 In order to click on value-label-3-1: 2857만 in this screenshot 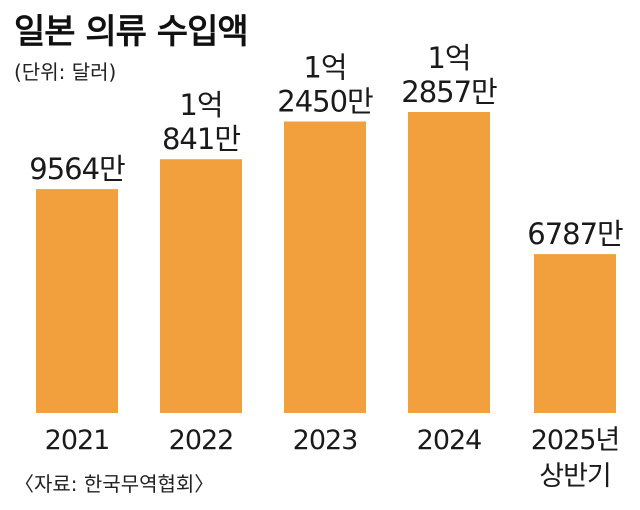, I will do `click(449, 92)`.